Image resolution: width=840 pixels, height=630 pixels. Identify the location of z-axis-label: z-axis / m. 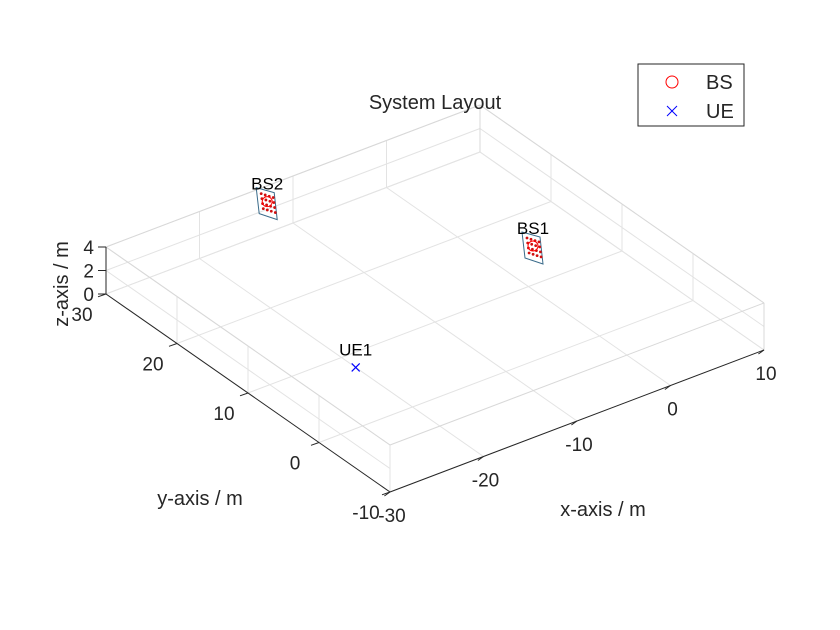
(62, 284).